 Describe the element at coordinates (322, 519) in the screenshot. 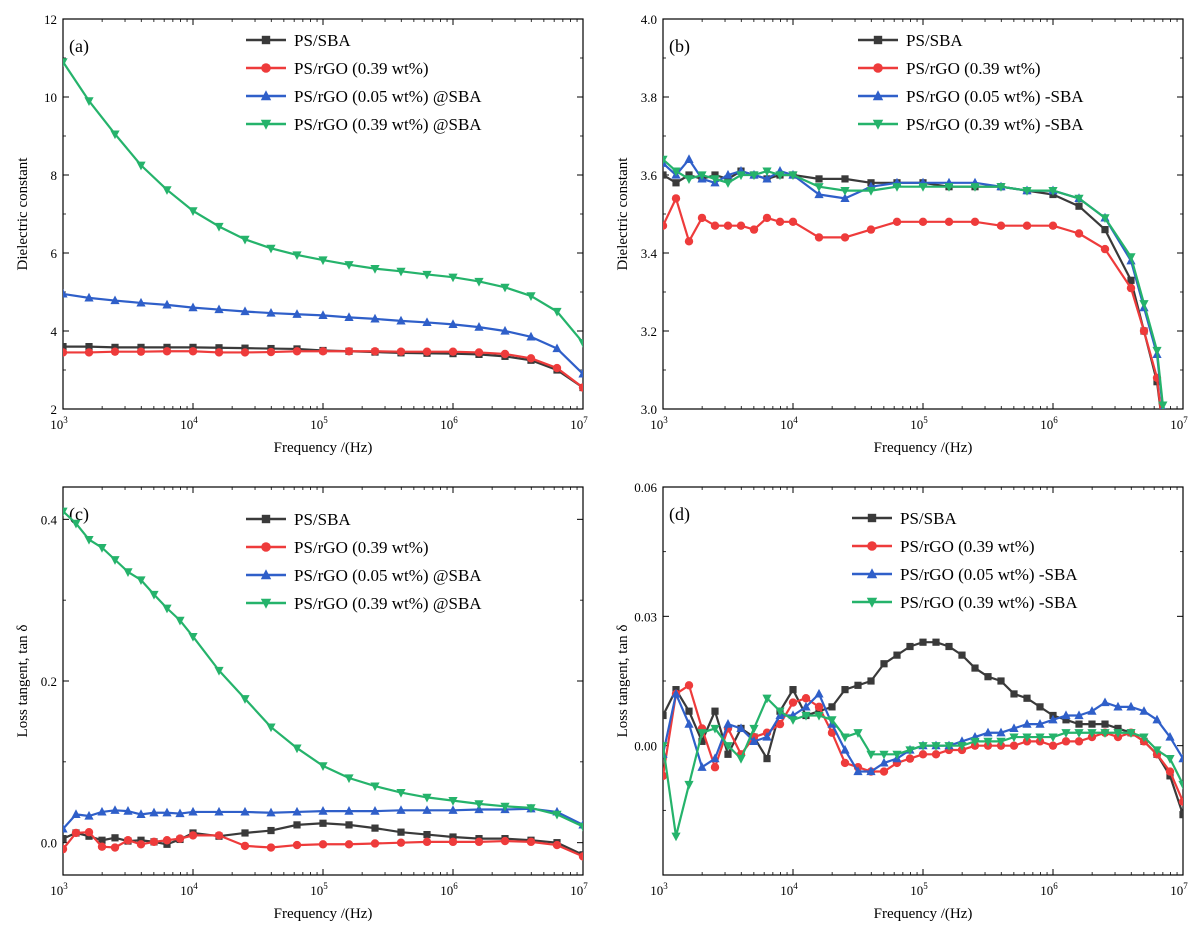

I see `legend-entry-label: PS/SBA` at that location.